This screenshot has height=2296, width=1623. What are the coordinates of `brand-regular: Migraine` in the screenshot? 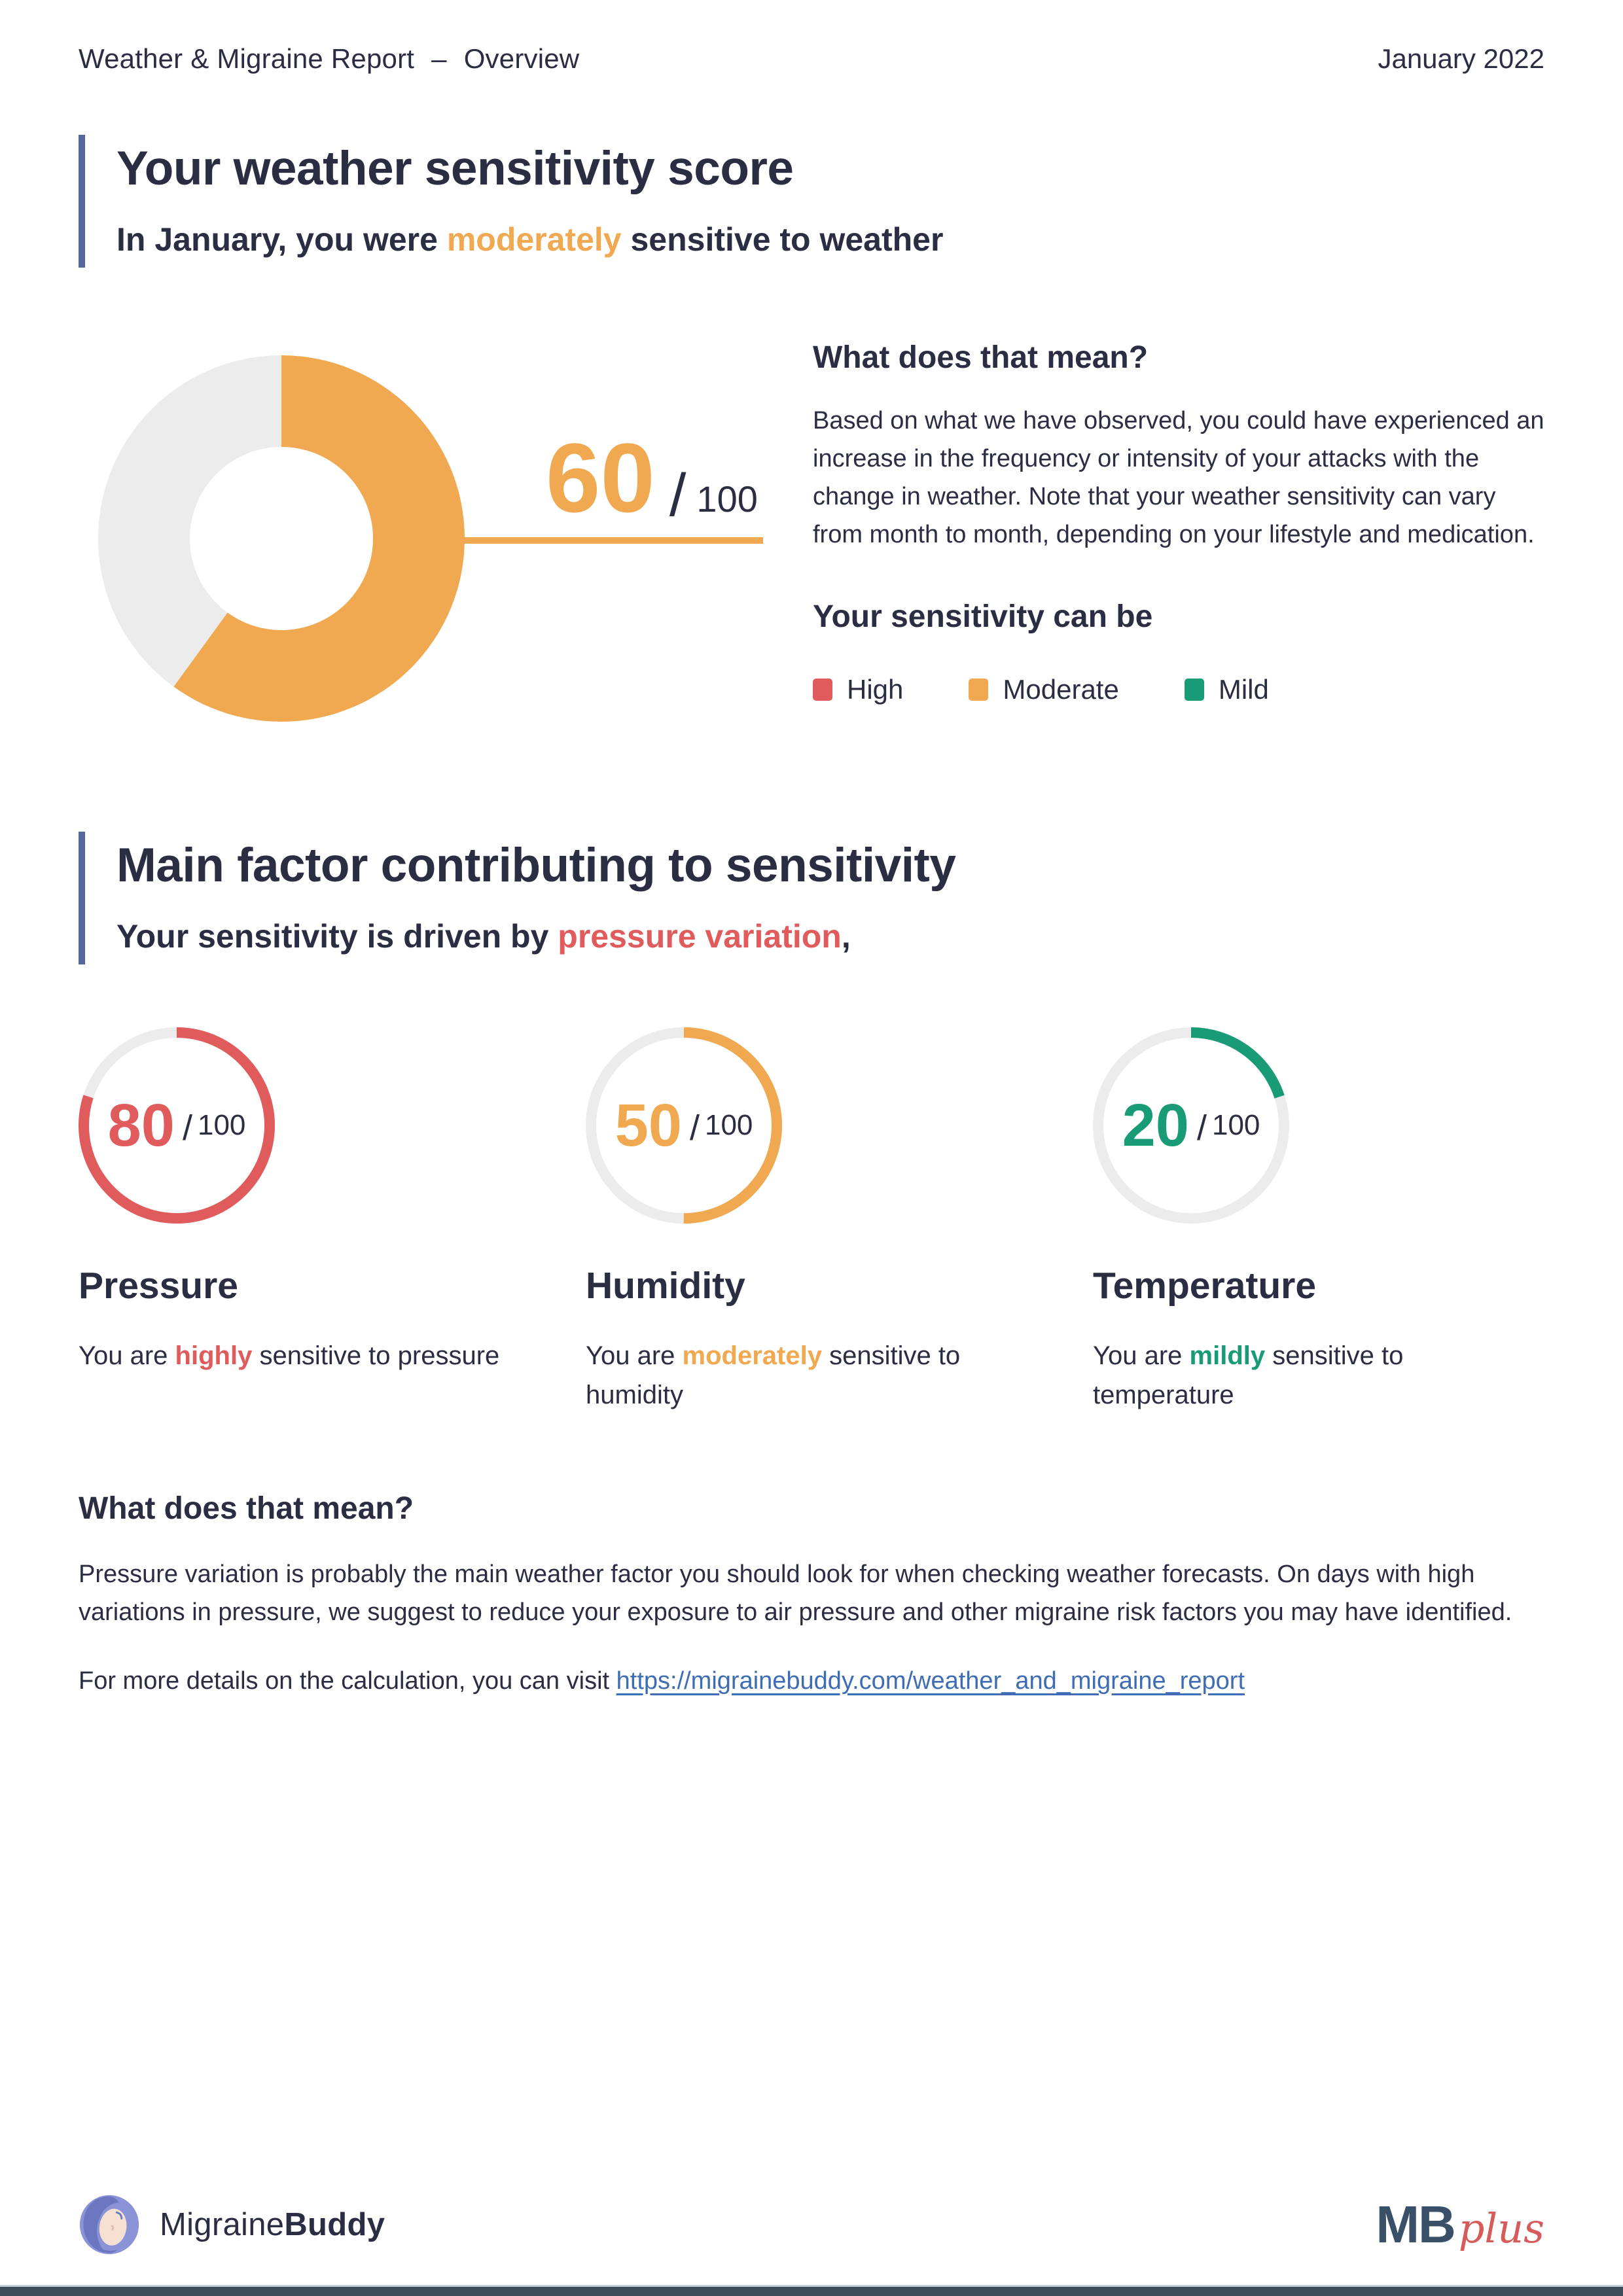 It's located at (222, 2224).